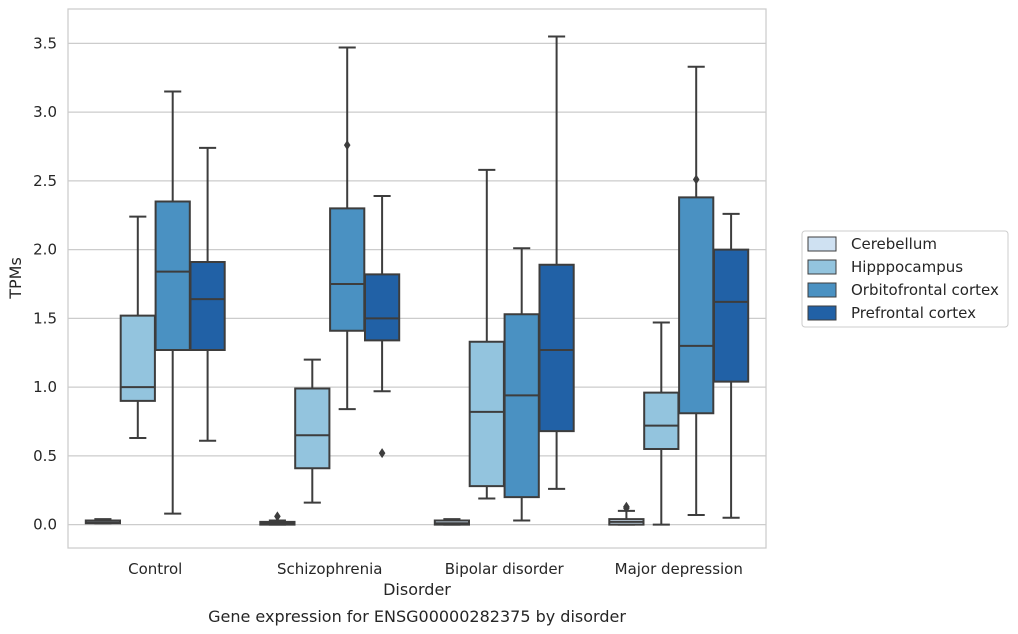 Image resolution: width=1018 pixels, height=634 pixels. Describe the element at coordinates (913, 313) in the screenshot. I see `legend-label: Prefrontal cortex` at that location.